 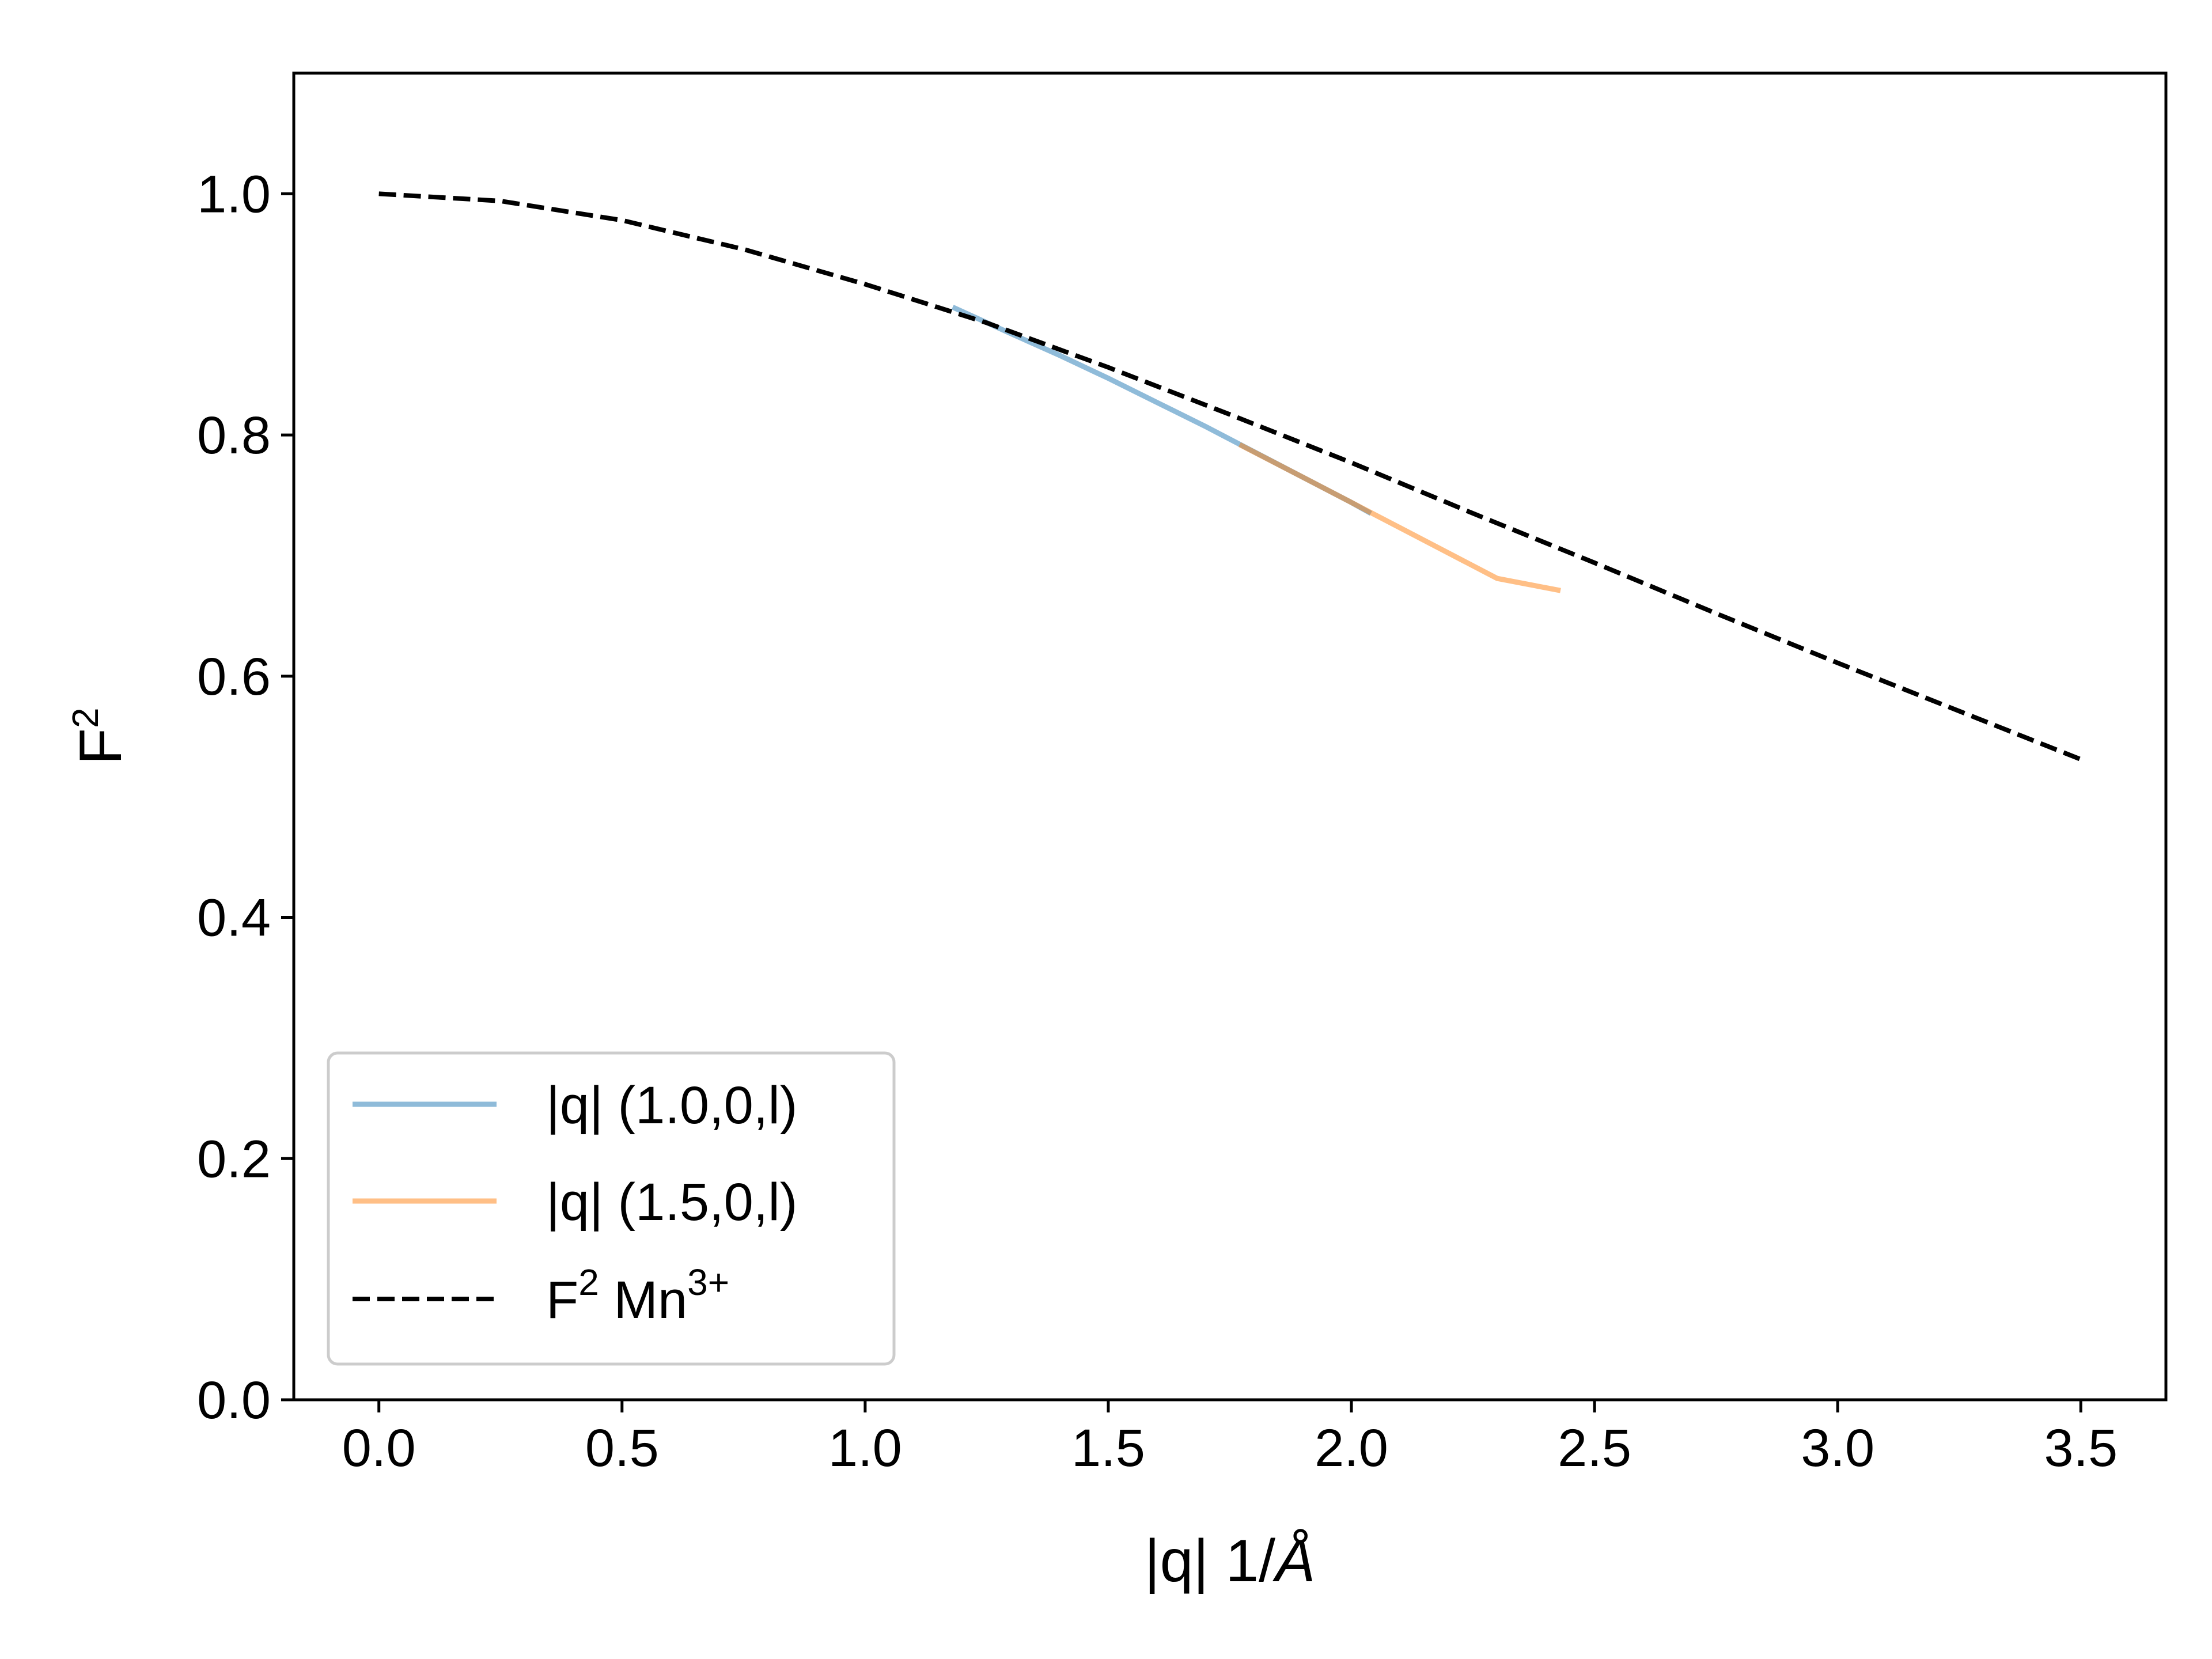 I want to click on x-tick-label: 0.0, so click(x=379, y=1448).